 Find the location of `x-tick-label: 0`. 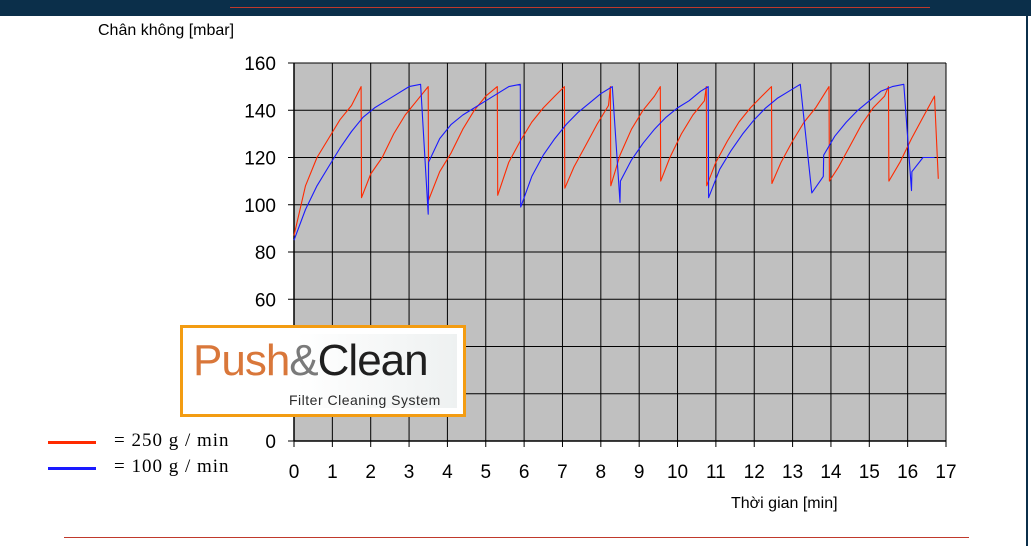

x-tick-label: 0 is located at coordinates (294, 472).